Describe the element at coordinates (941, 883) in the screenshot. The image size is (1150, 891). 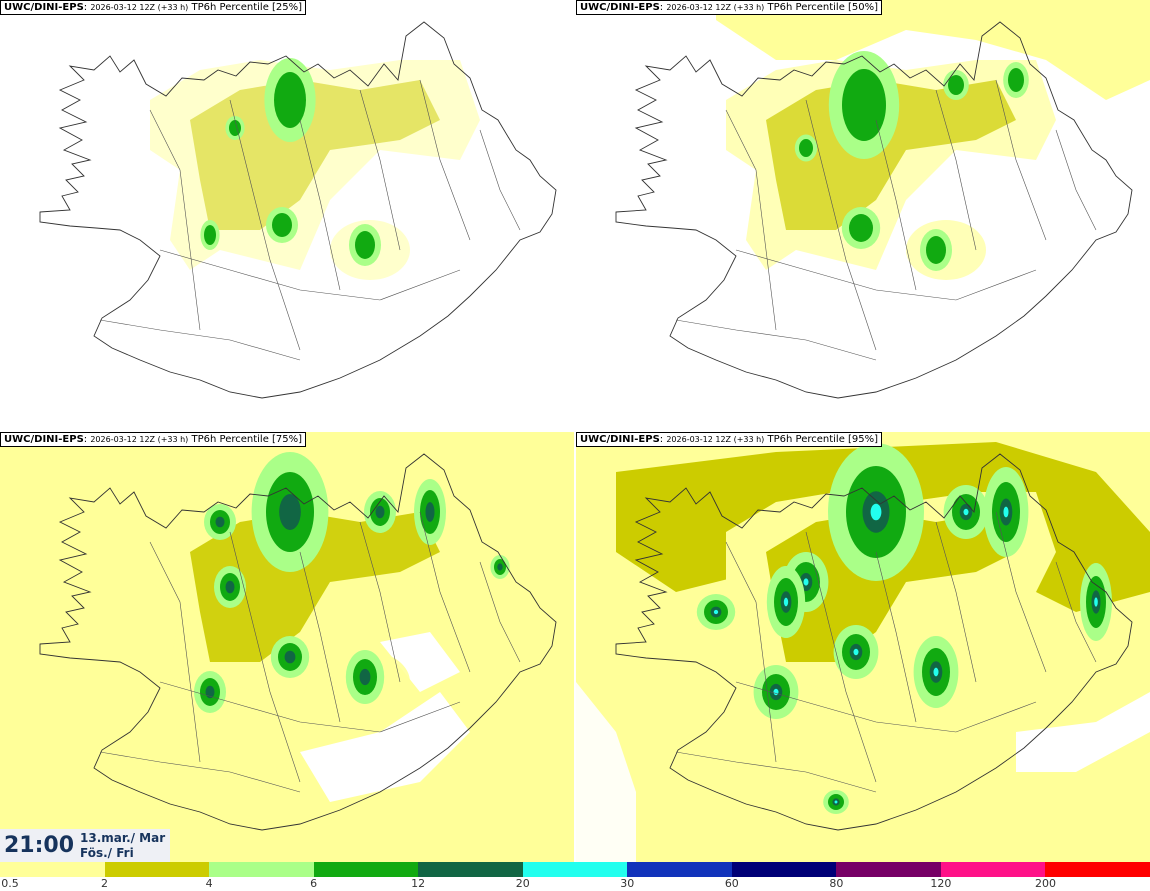
I see `colorbar-tick-label: 120` at that location.